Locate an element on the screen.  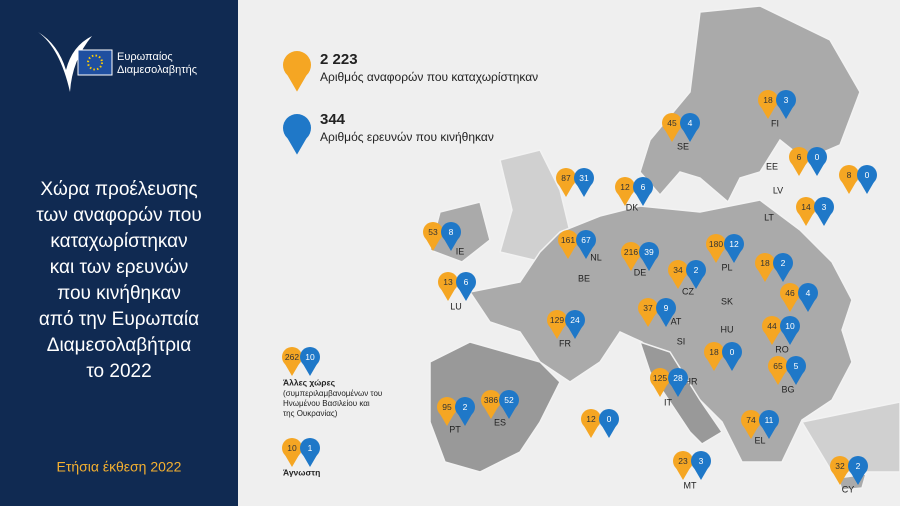
eu-stars is located at coordinates (95, 62).